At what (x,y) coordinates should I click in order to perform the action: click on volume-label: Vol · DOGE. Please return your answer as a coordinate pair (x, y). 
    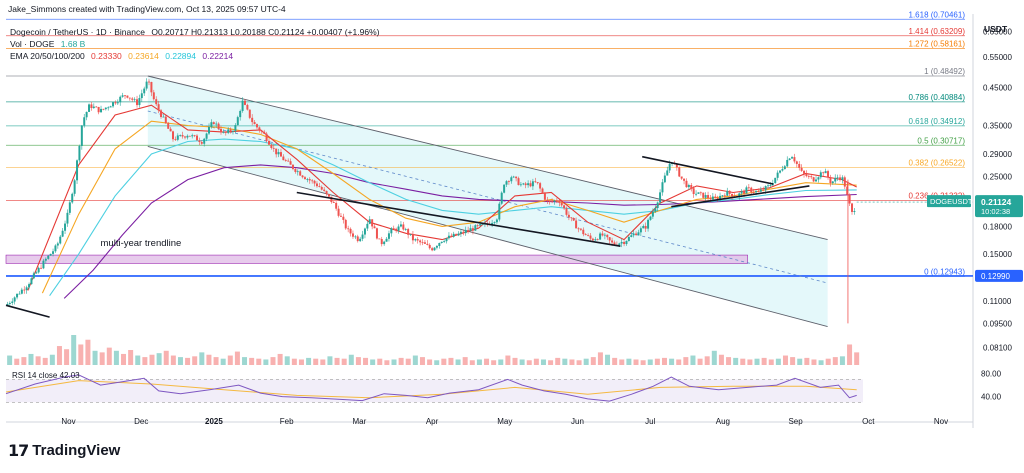
    Looking at the image, I should click on (32, 44).